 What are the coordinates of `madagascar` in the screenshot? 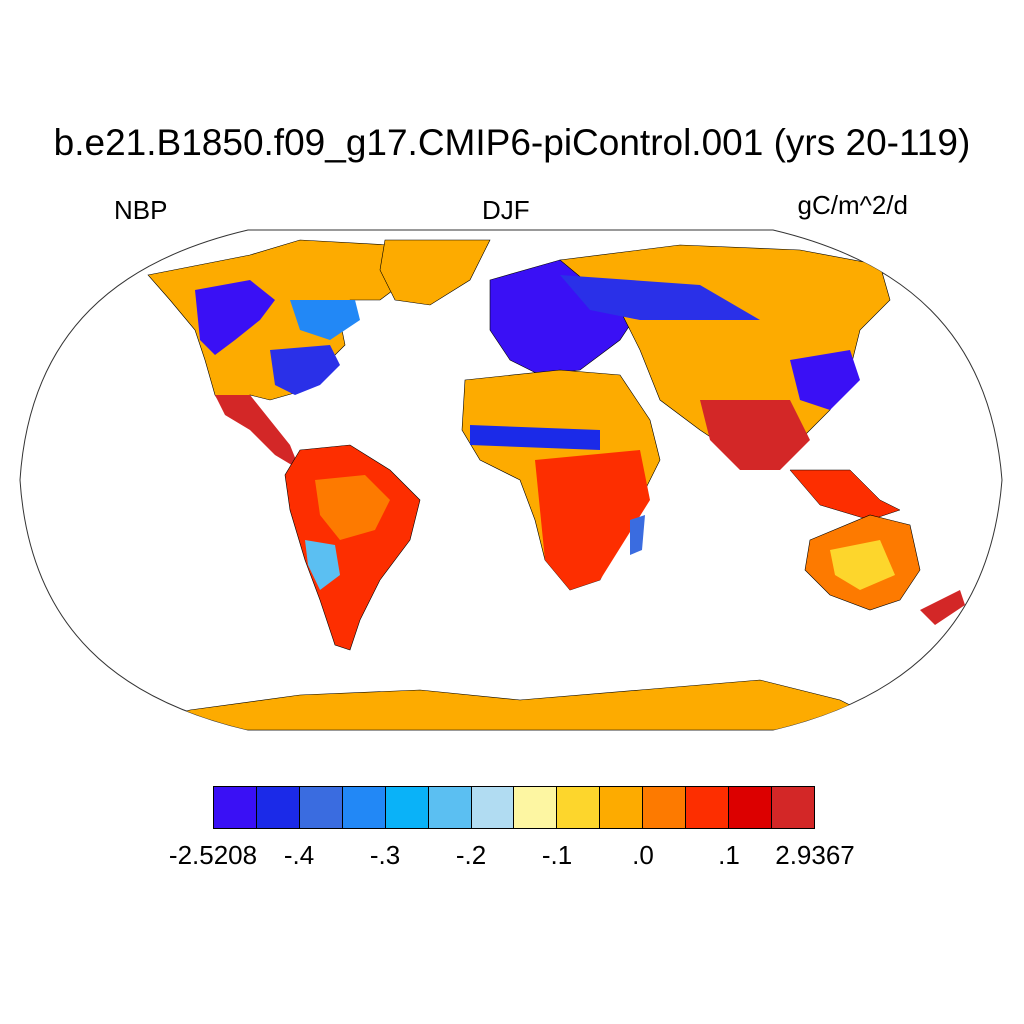 It's located at (637, 535).